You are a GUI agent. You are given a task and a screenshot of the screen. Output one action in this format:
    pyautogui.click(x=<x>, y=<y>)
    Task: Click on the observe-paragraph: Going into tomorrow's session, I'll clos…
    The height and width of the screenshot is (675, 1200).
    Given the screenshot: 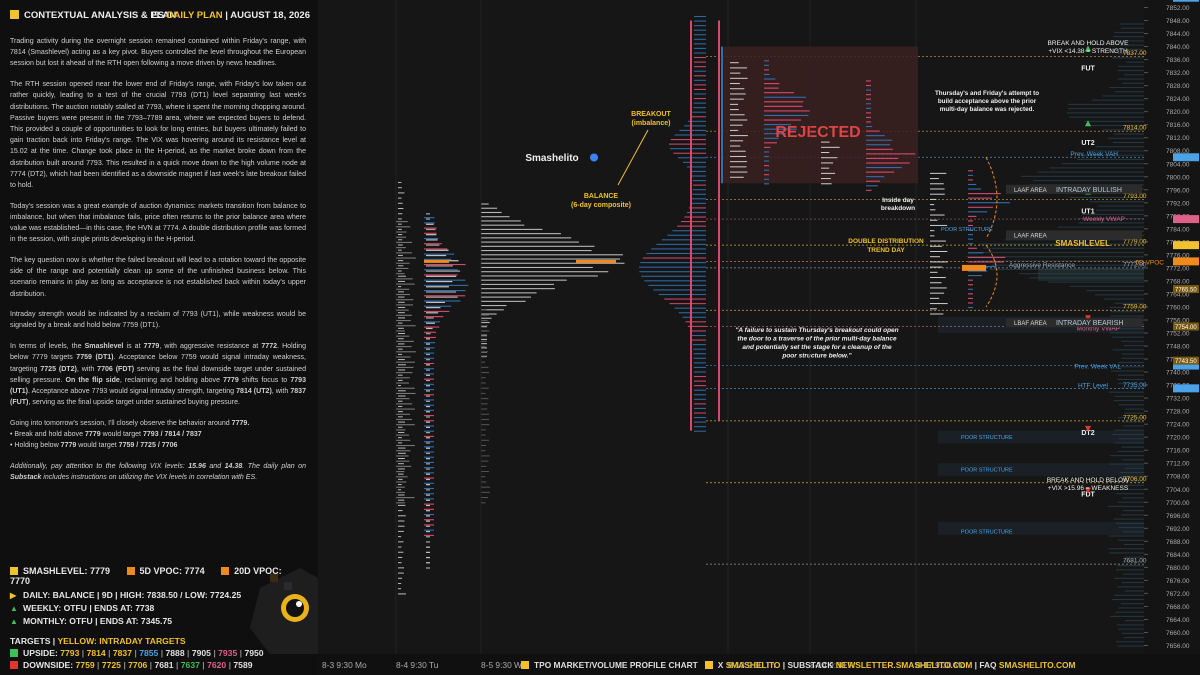 What is the action you would take?
    pyautogui.click(x=130, y=434)
    